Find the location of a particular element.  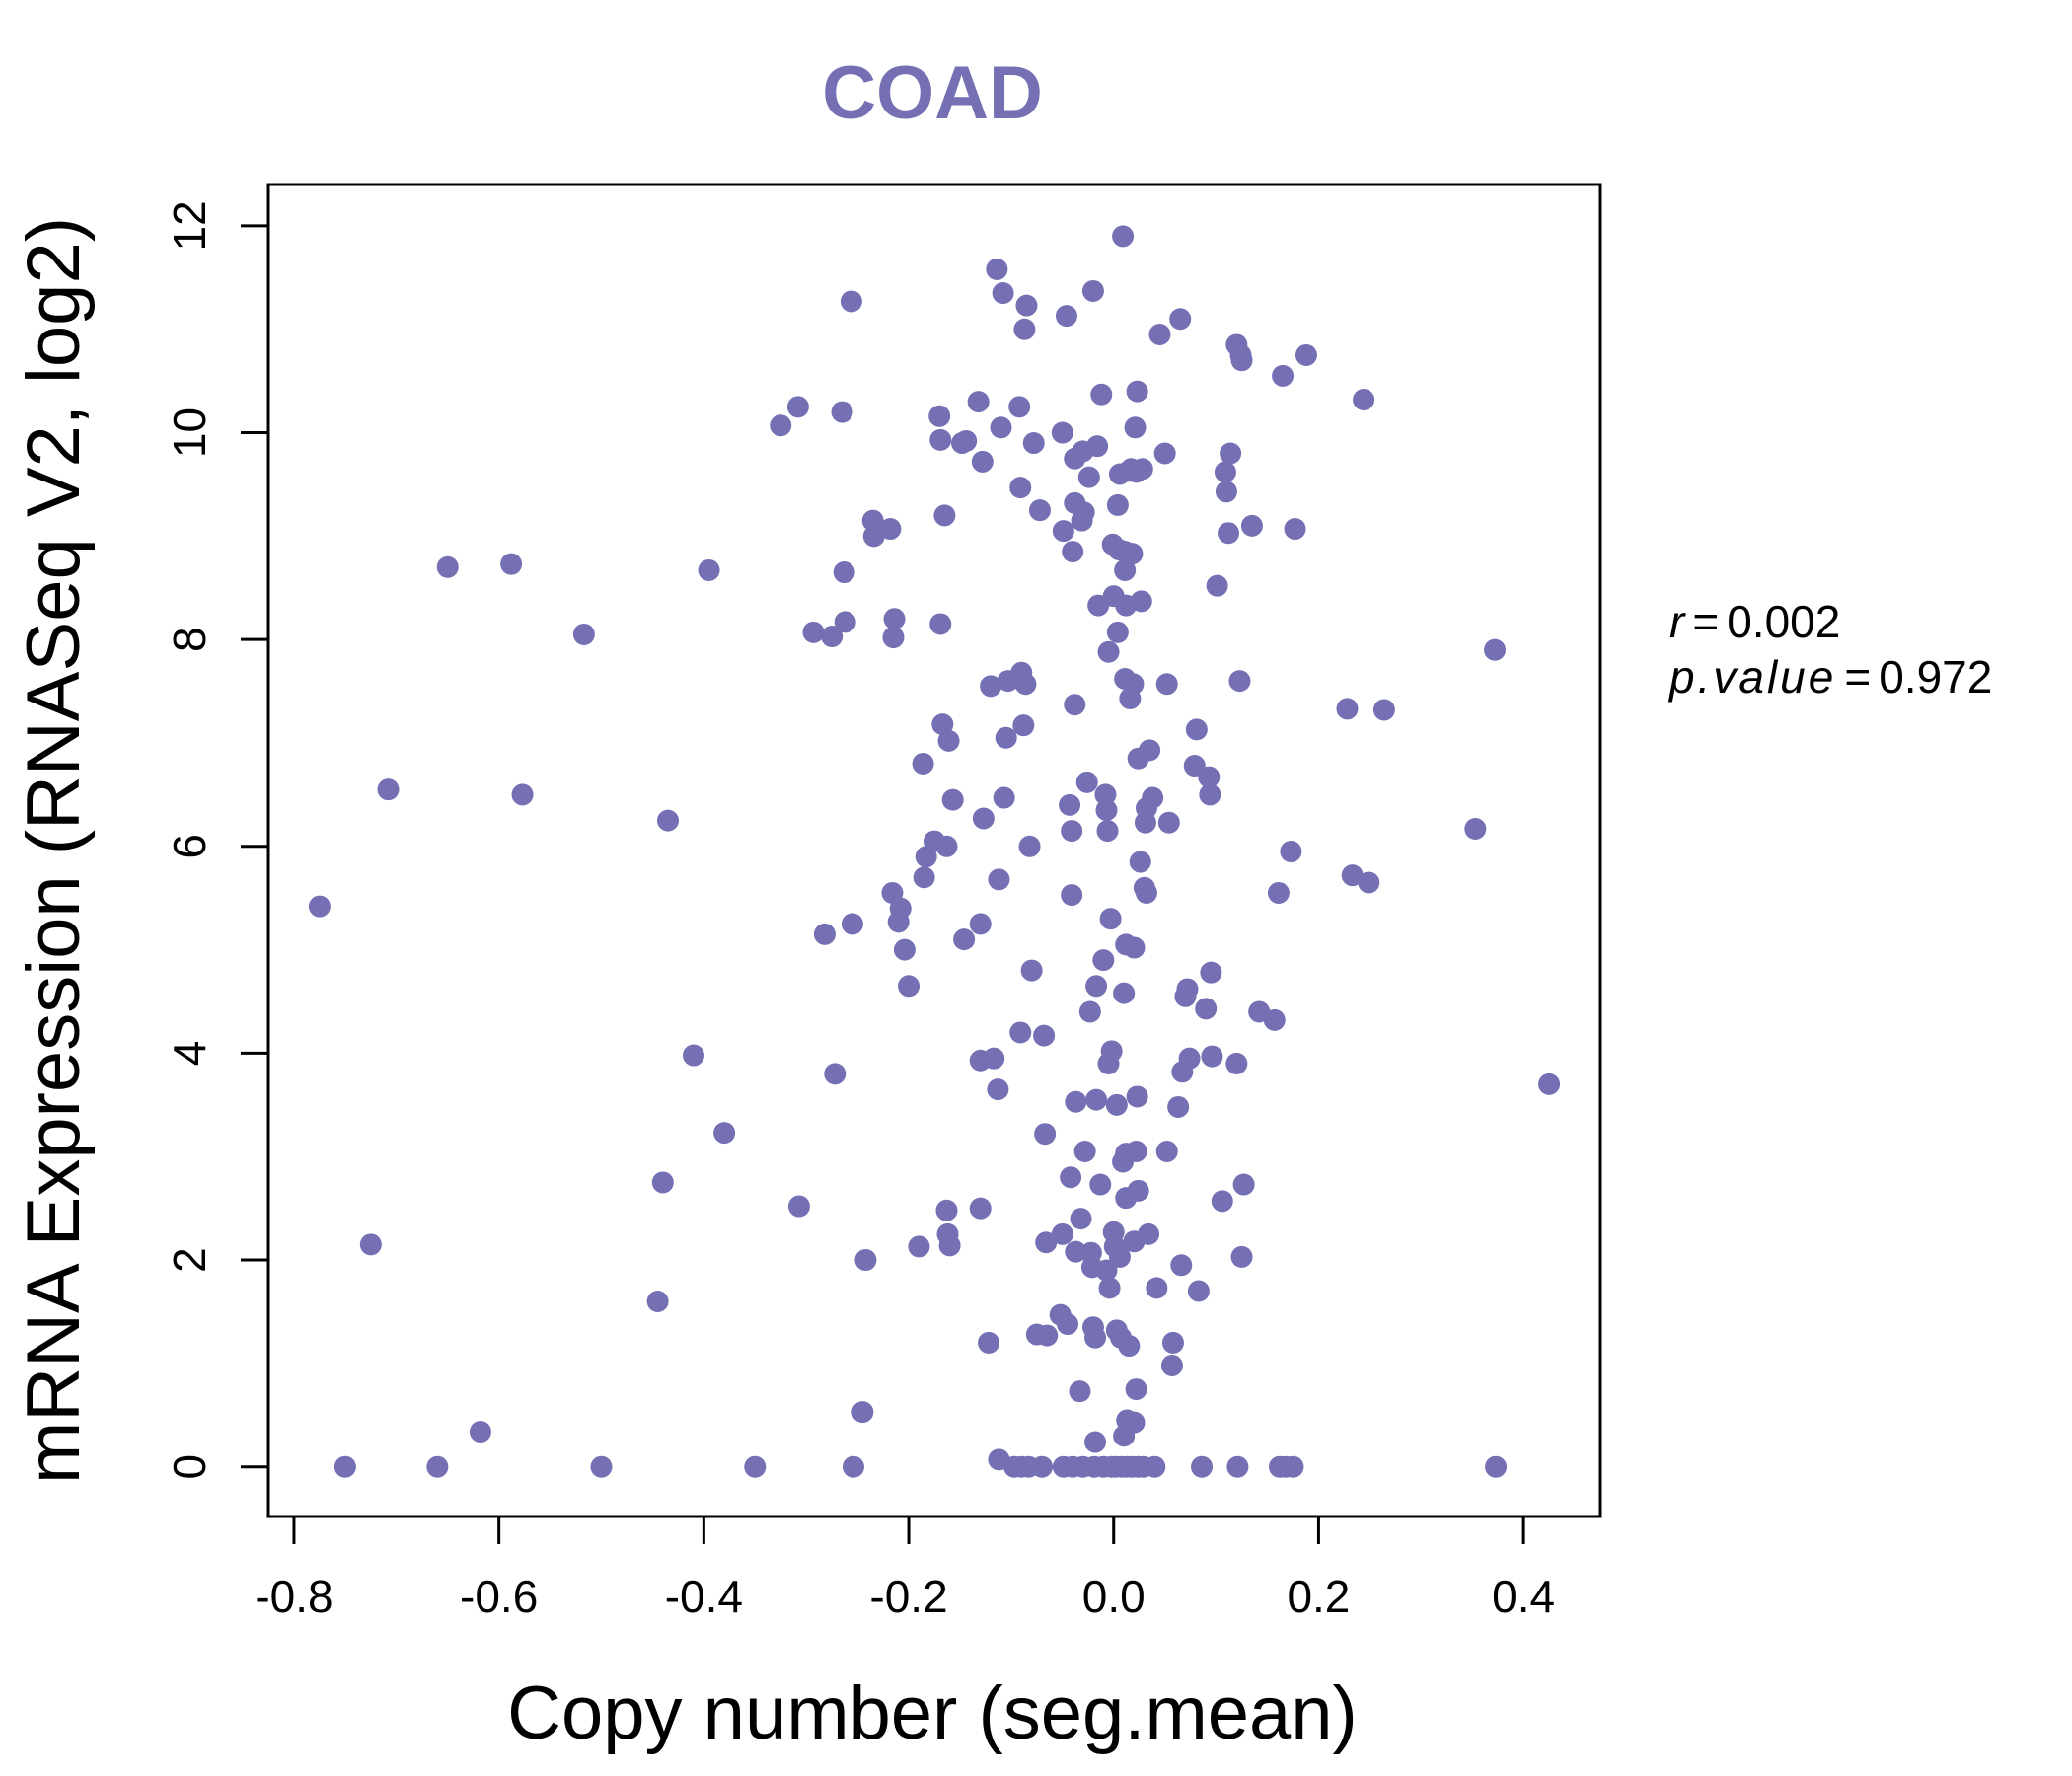

r-stat: r = 0.002 is located at coordinates (1755, 621).